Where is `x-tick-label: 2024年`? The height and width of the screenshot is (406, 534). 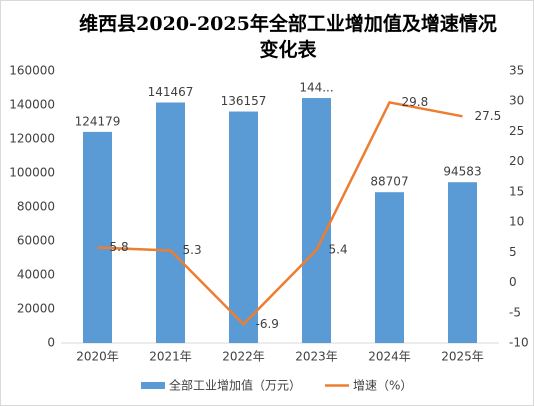 x-tick-label: 2024年 is located at coordinates (389, 357).